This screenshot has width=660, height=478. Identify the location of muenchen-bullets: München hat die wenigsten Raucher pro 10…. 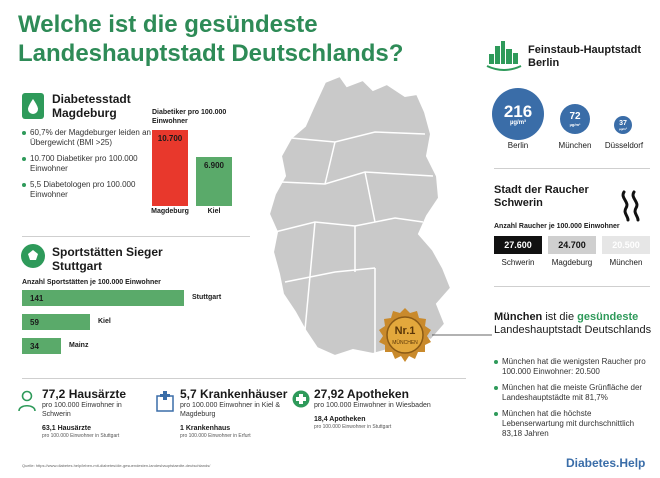
(574, 401).